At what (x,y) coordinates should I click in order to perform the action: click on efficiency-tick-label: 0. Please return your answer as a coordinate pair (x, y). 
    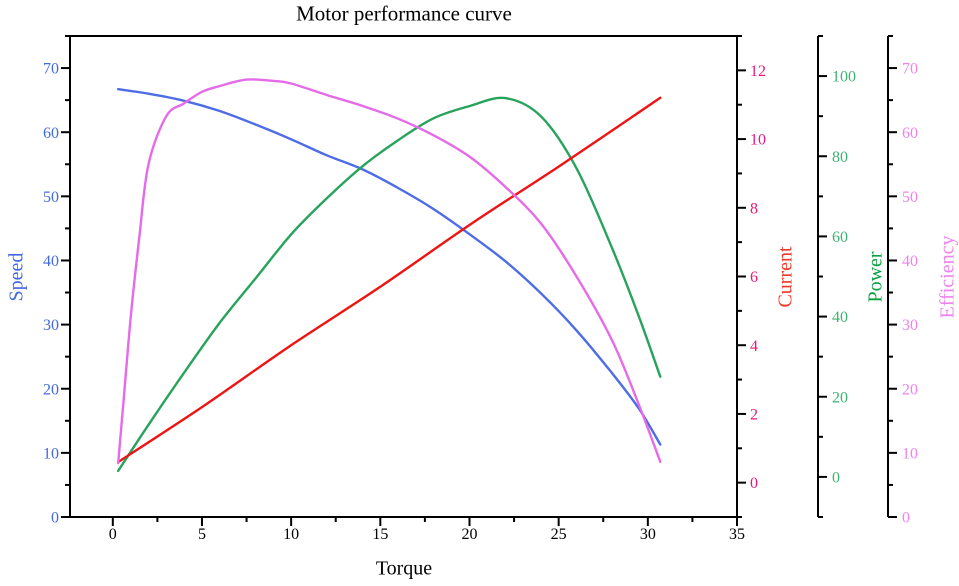
    Looking at the image, I should click on (906, 518).